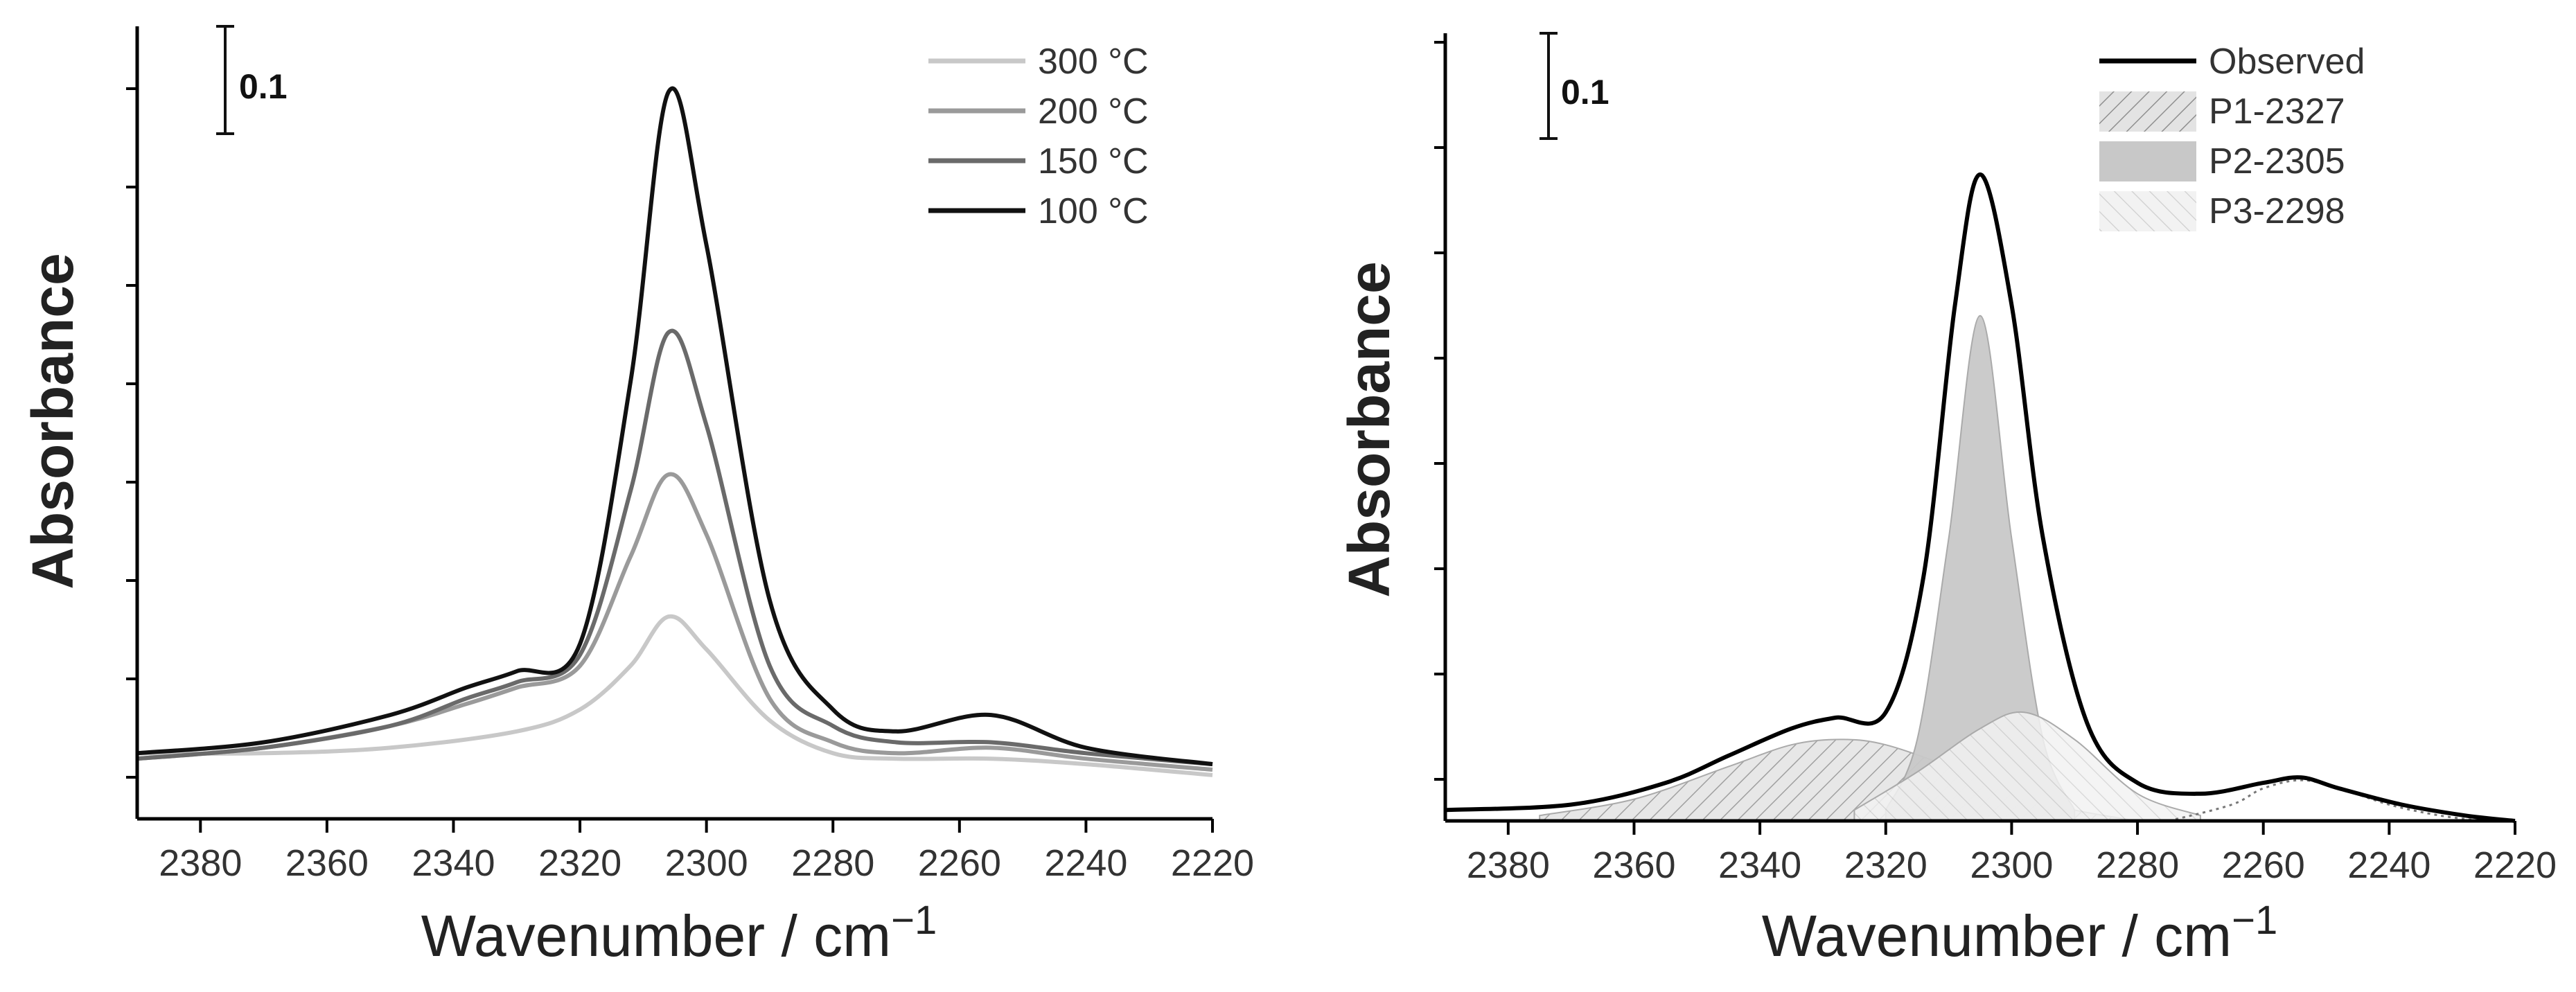 The width and height of the screenshot is (2576, 992). I want to click on legend-label: 100 °C, so click(1093, 211).